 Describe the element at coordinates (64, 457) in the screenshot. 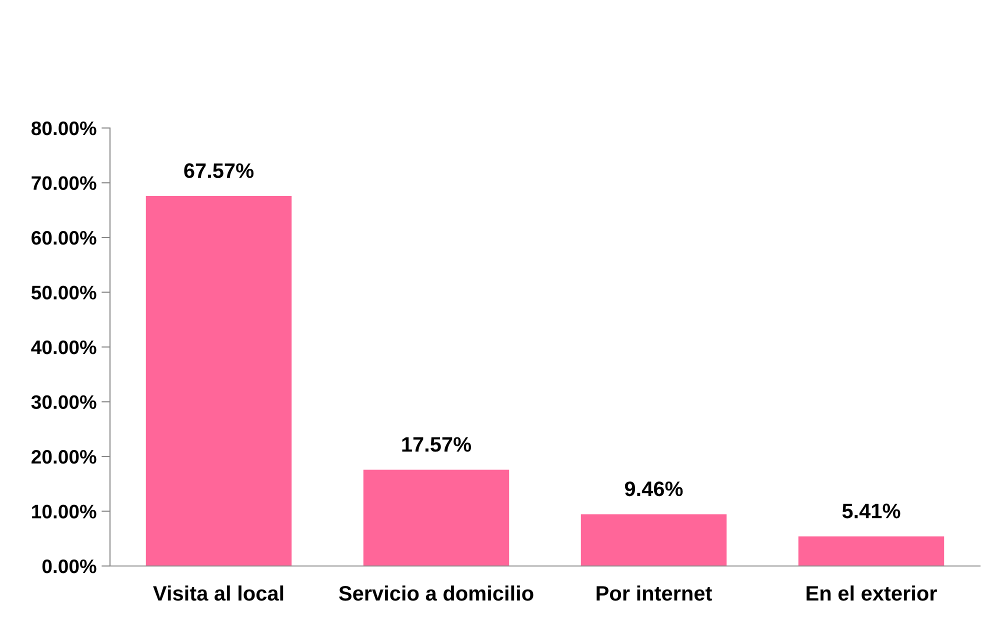

I see `y-tick-label: 20.00%` at that location.